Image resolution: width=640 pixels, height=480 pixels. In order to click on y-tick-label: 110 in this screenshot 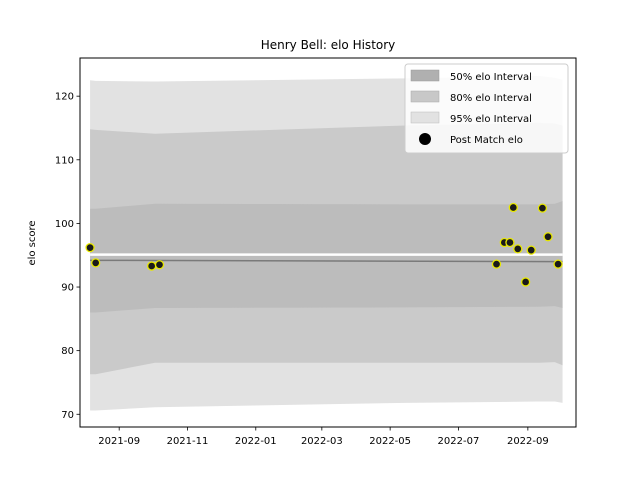, I will do `click(64, 160)`.